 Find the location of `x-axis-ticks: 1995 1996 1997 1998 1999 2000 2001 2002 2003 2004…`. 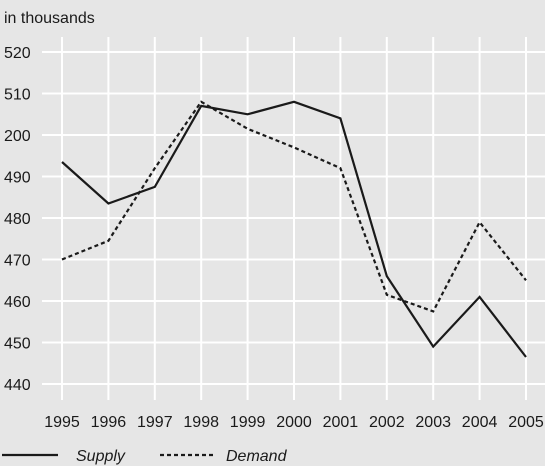

x-axis-ticks: 1995 1996 1997 1998 1999 2000 2001 2002 2003 2004… is located at coordinates (294, 422).